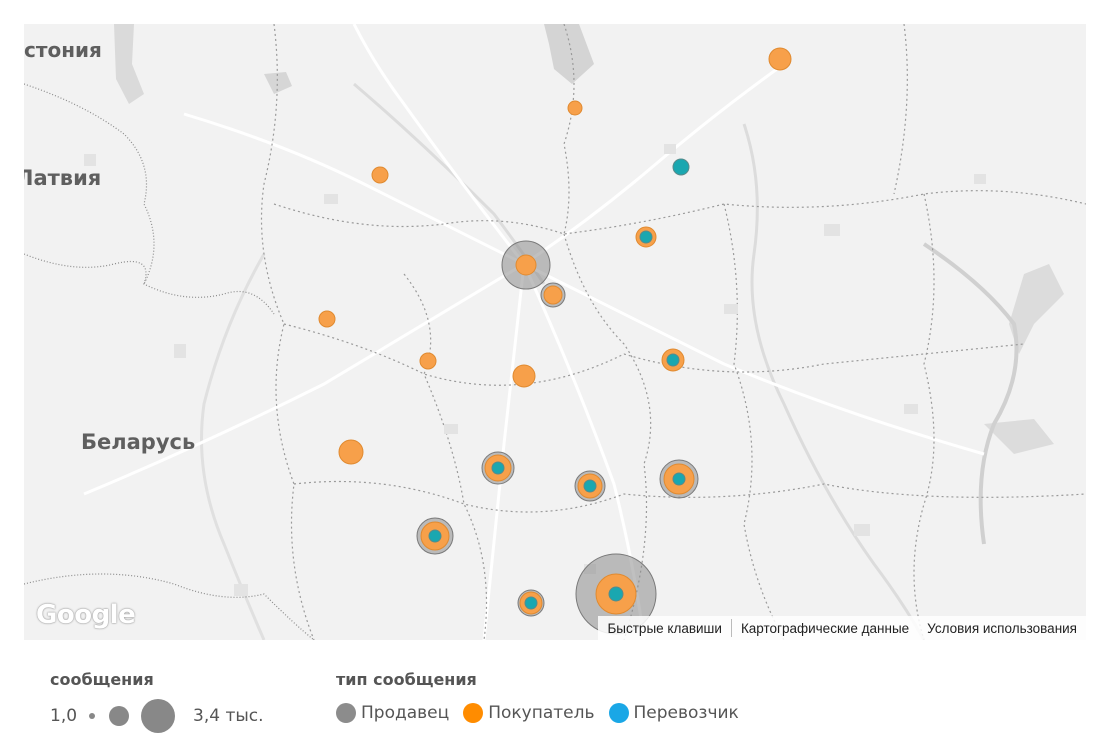 The width and height of the screenshot is (1110, 754). What do you see at coordinates (664, 628) in the screenshot?
I see `keyboard-shortcuts-link: Быстрые клавиши` at bounding box center [664, 628].